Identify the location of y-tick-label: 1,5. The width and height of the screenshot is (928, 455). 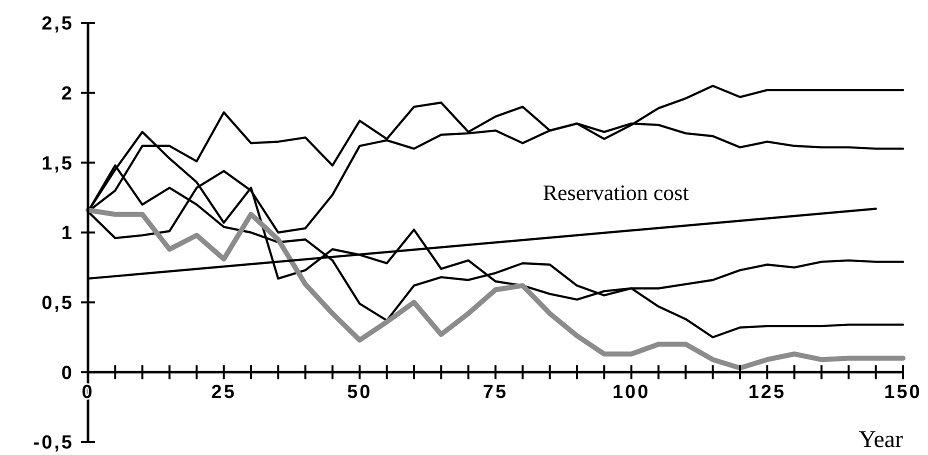
(58, 163).